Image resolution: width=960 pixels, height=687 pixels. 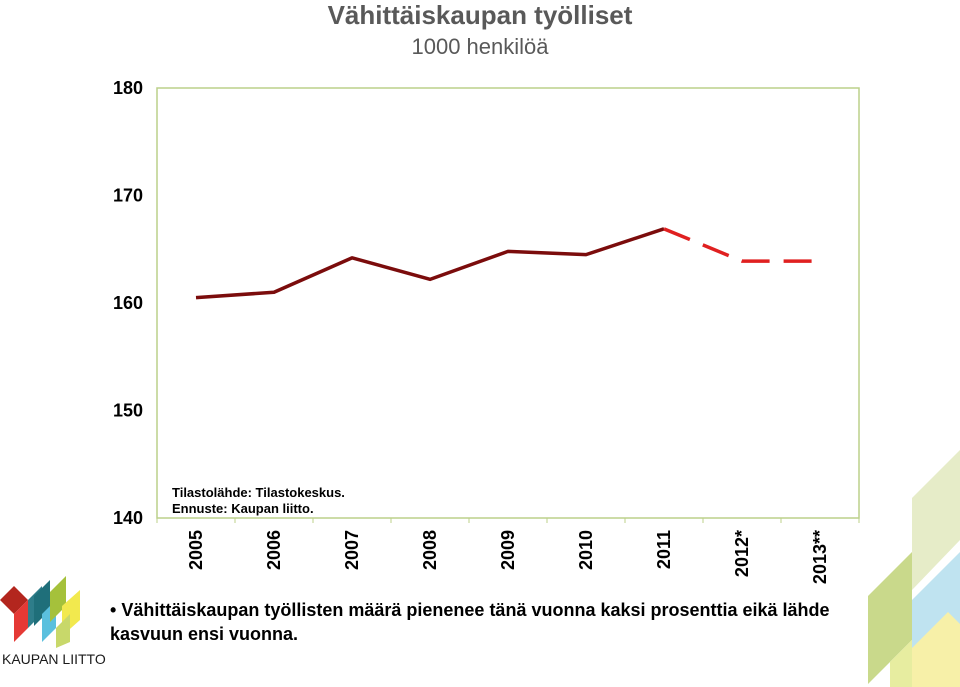 What do you see at coordinates (128, 196) in the screenshot?
I see `y-tick-label: 170` at bounding box center [128, 196].